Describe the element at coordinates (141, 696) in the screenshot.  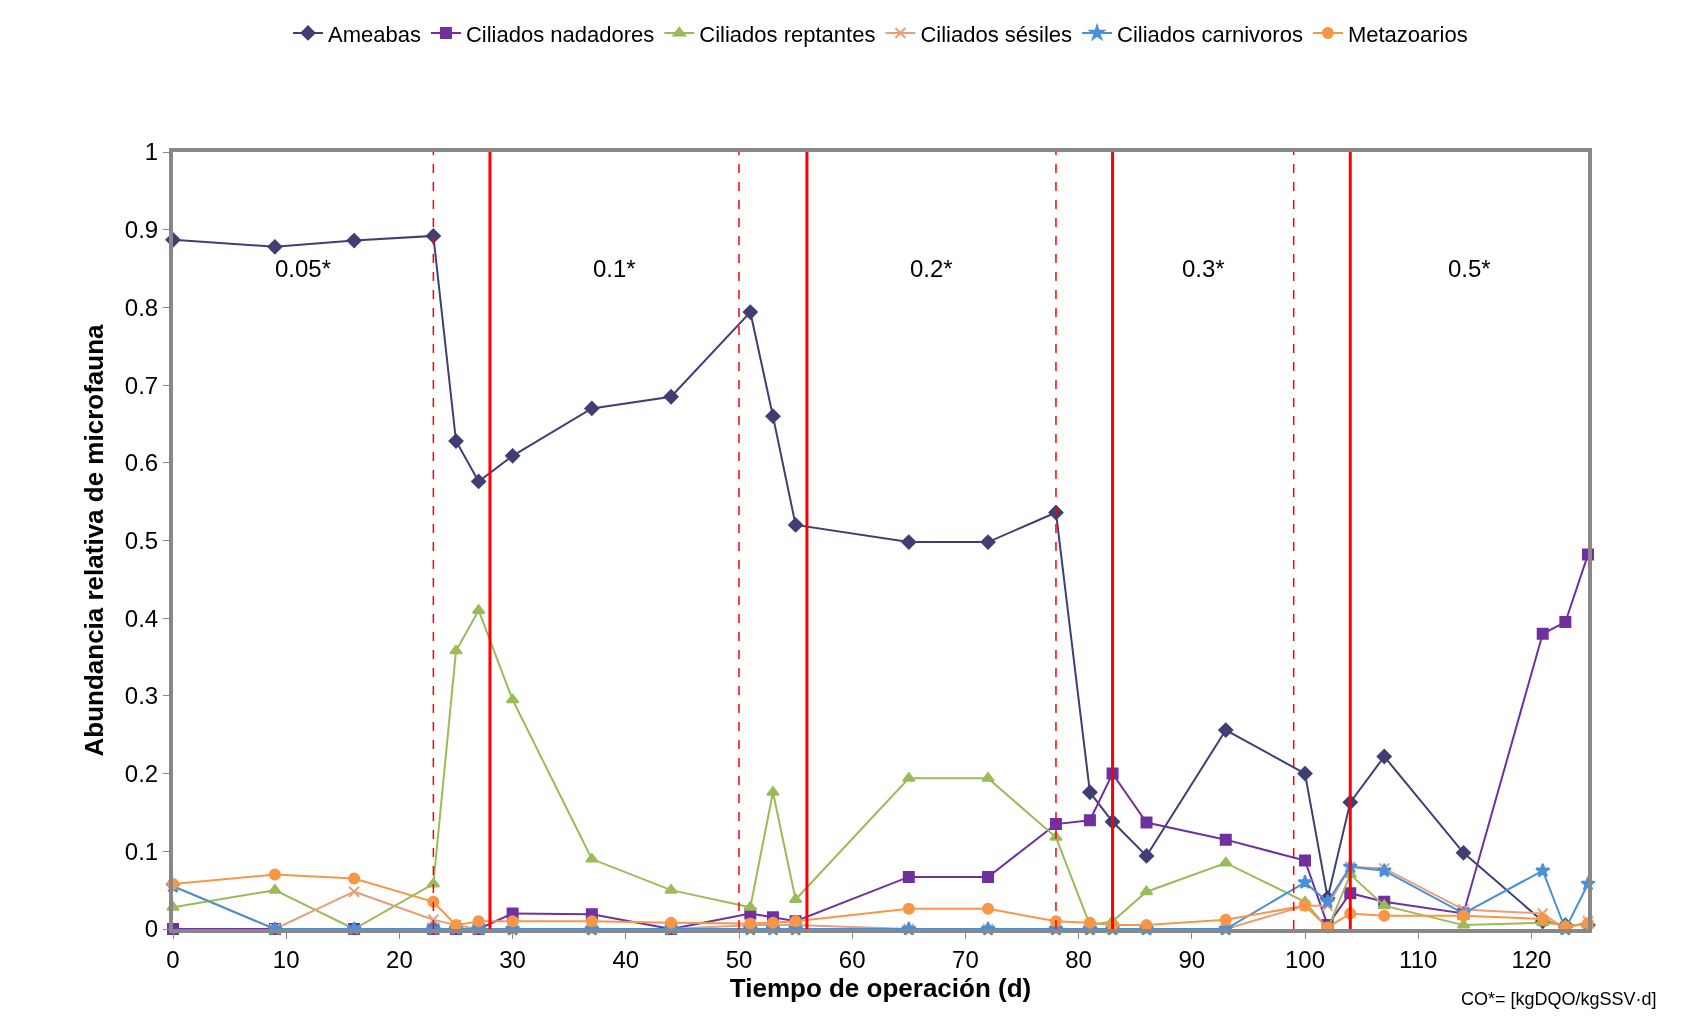
I see `y-tick-label: 0.3` at that location.